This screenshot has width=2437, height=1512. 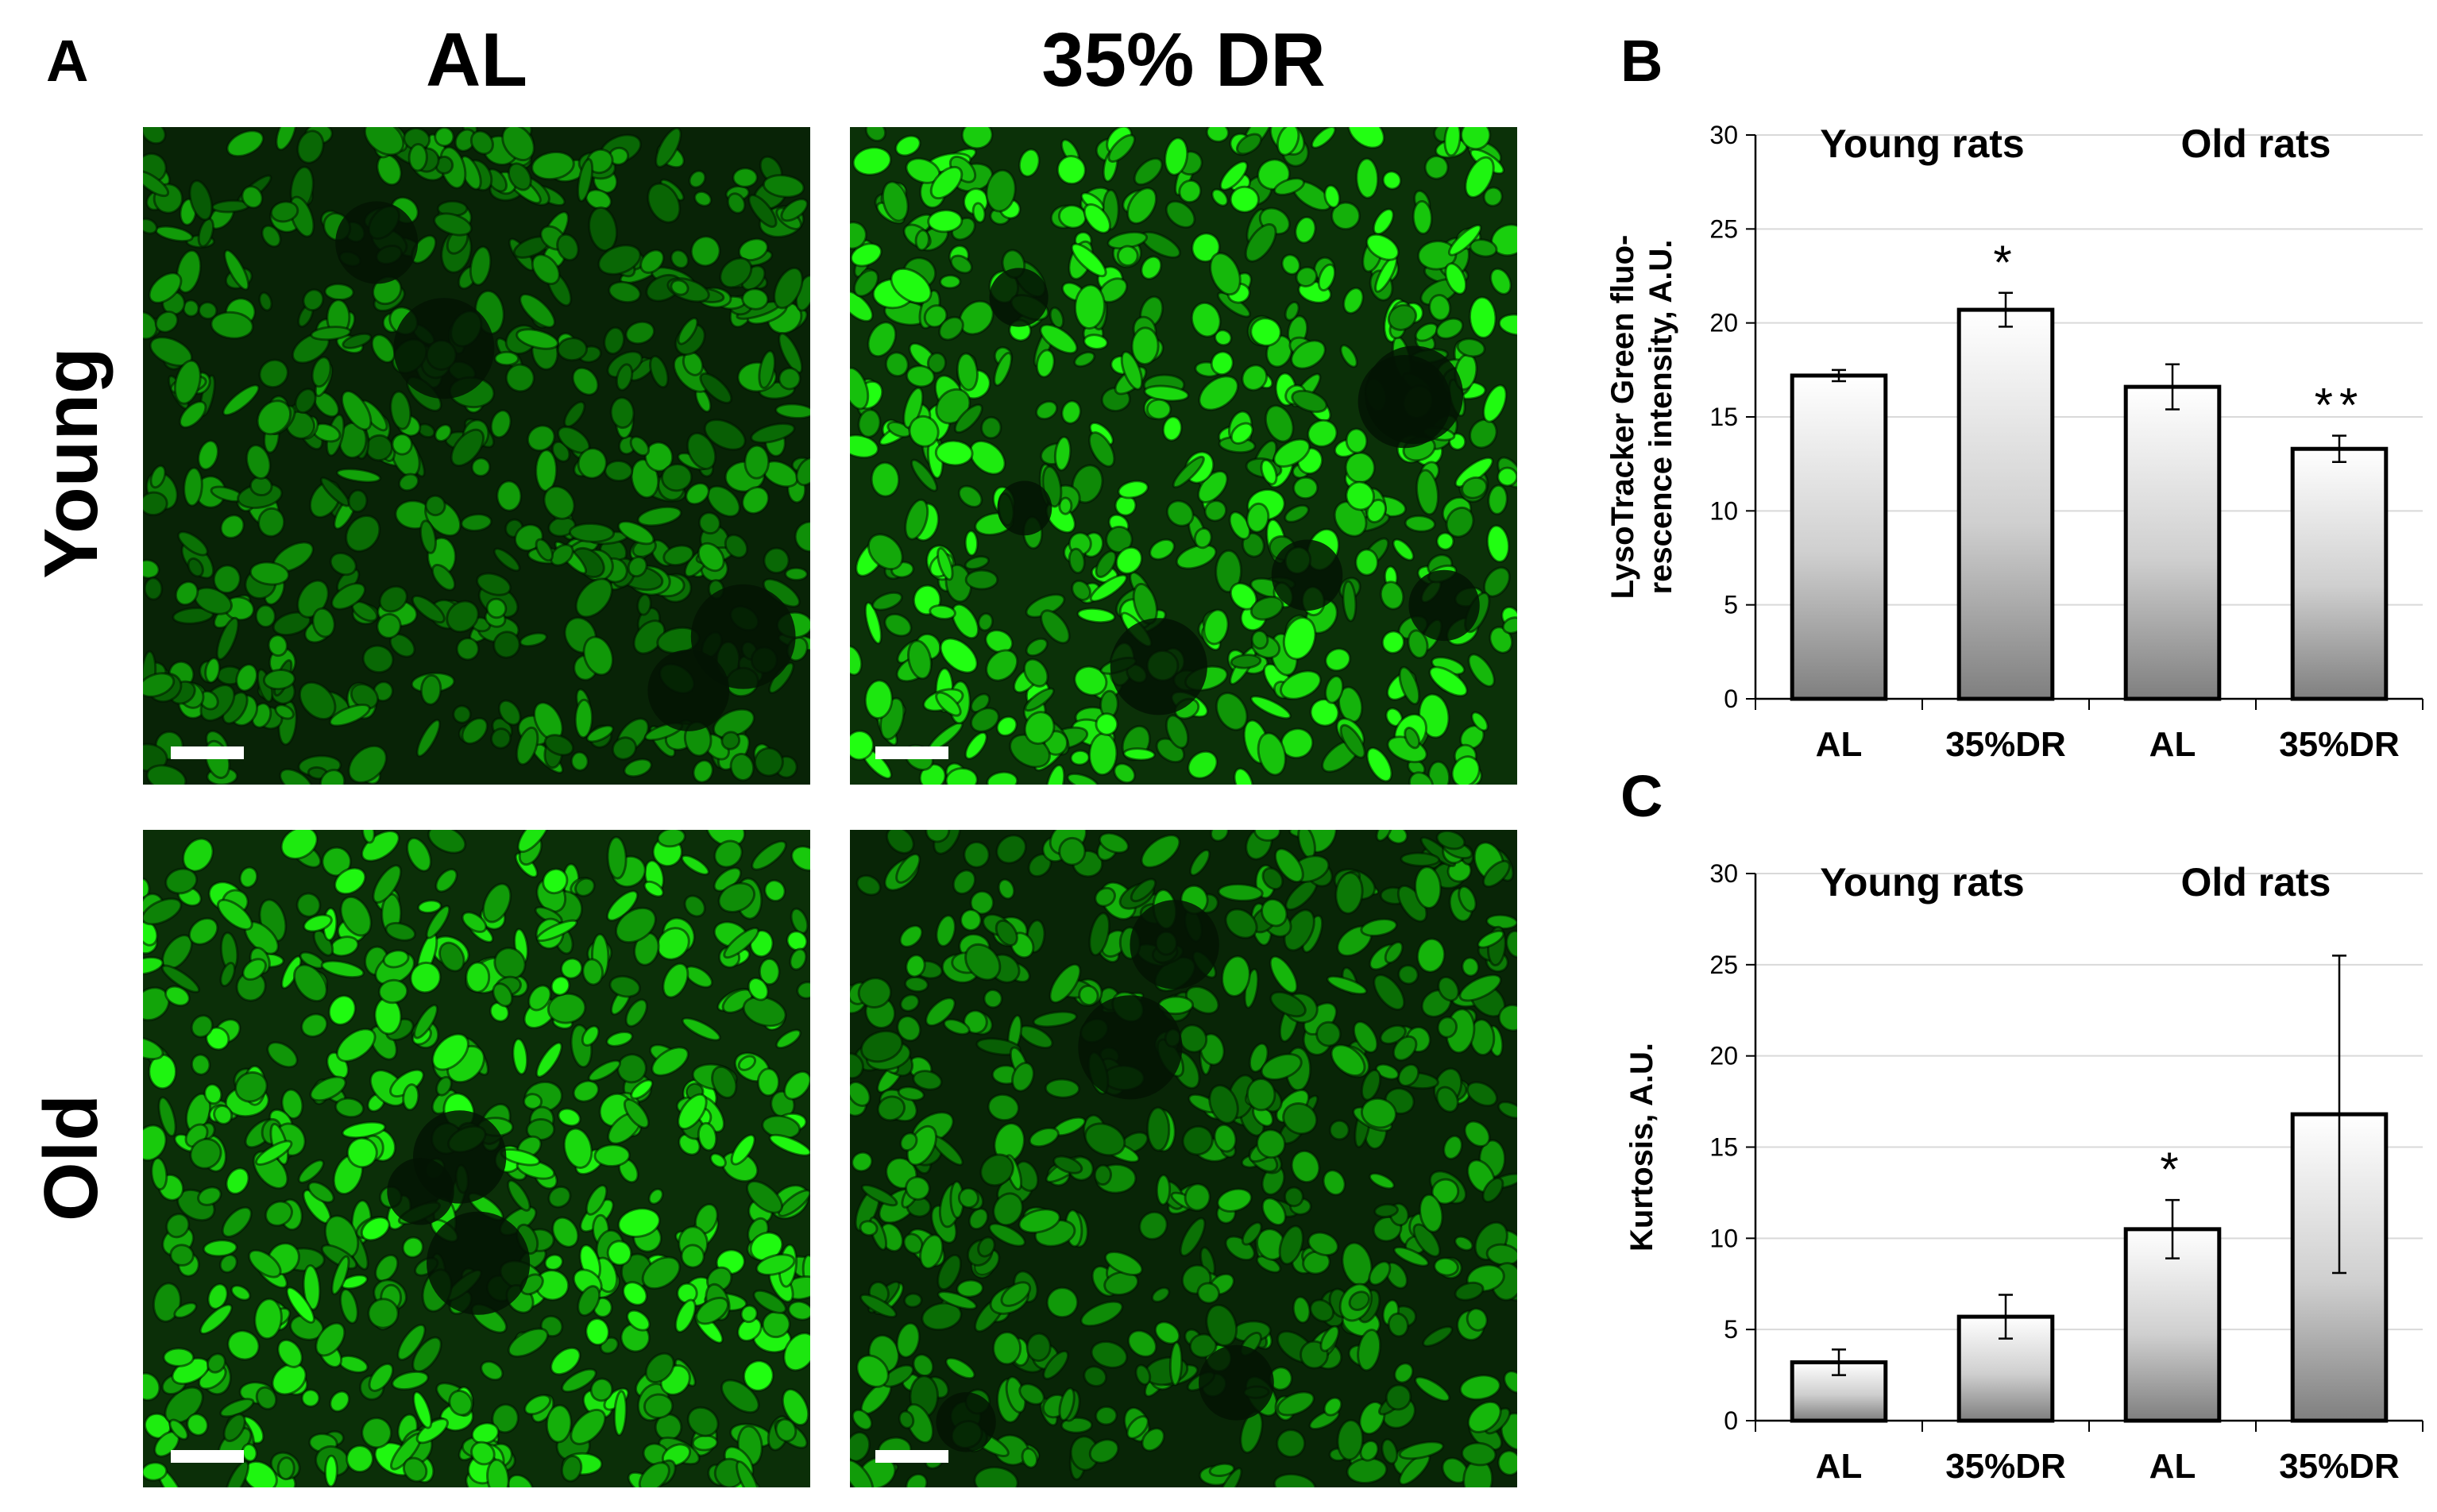 I want to click on scale-bar-young-al, so click(x=207, y=752).